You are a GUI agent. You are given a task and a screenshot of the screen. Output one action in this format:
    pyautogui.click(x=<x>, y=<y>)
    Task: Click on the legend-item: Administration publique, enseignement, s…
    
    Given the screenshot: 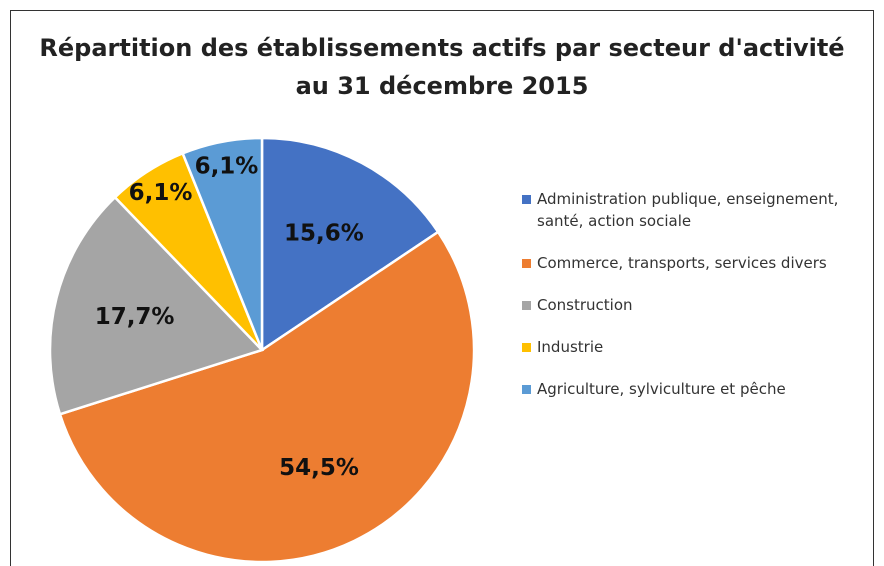 What is the action you would take?
    pyautogui.click(x=697, y=210)
    